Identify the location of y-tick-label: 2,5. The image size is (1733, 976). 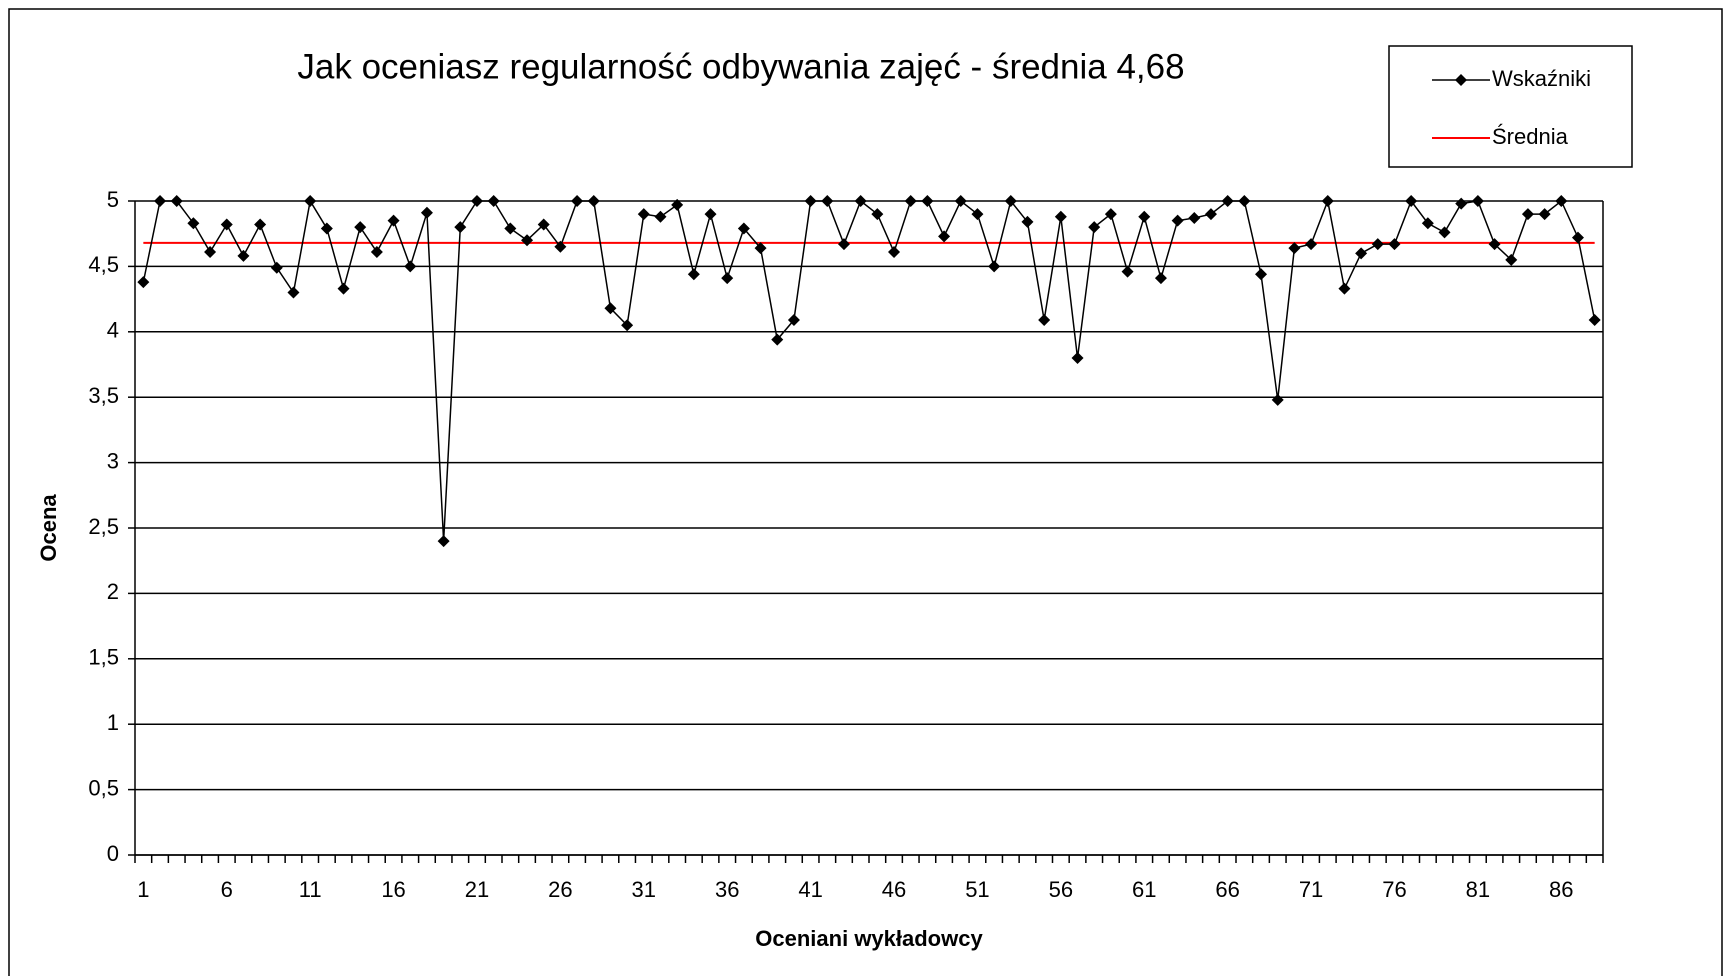
(103, 526).